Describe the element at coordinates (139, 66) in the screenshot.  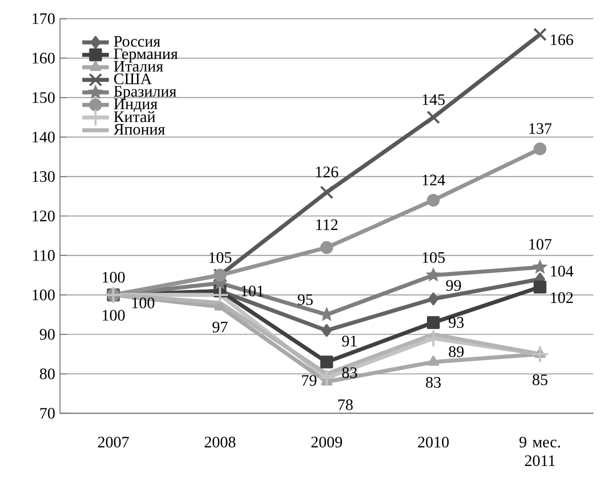
I see `legend-label: Италия` at that location.